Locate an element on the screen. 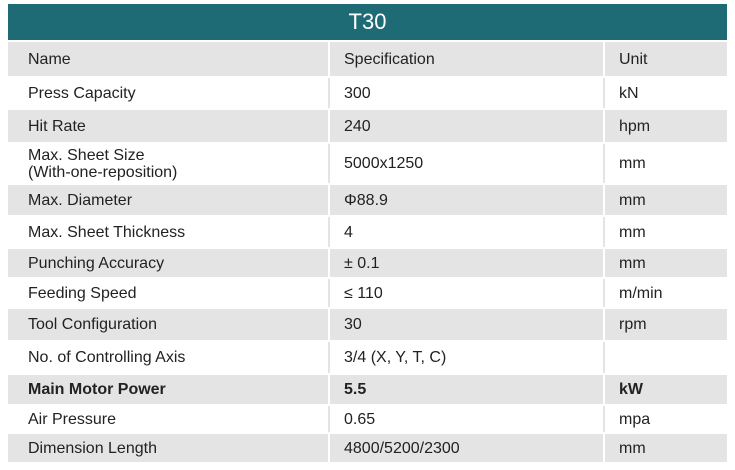 The image size is (735, 470). table-cell: Punching Accuracy is located at coordinates (96, 263).